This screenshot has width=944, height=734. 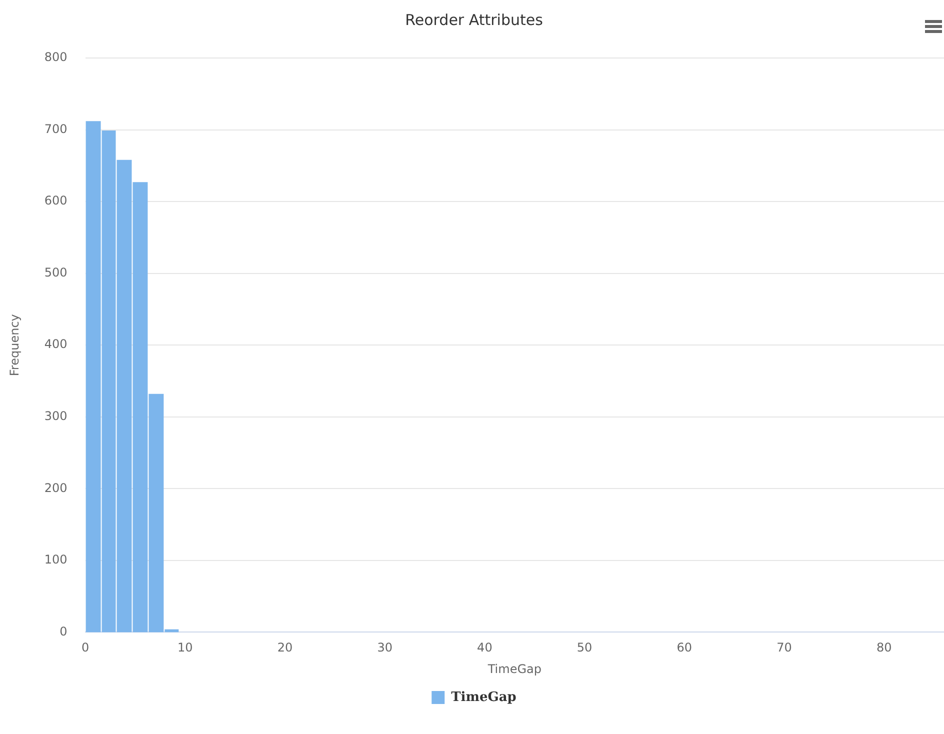 I want to click on y-tick-label: 700, so click(x=56, y=129).